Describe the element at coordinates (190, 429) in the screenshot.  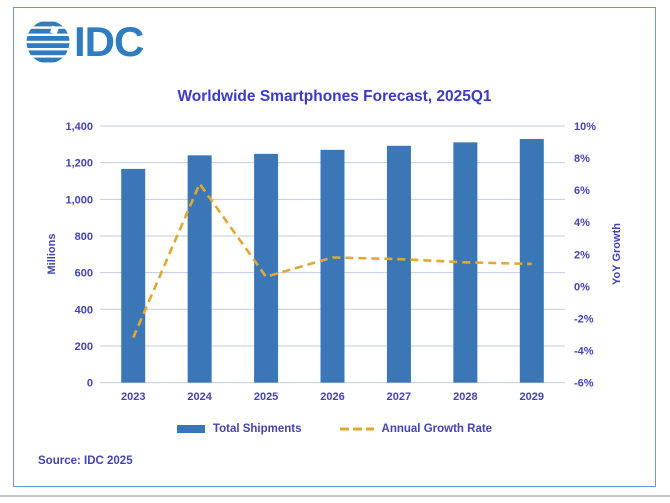
I see `legend-bar-swatch` at that location.